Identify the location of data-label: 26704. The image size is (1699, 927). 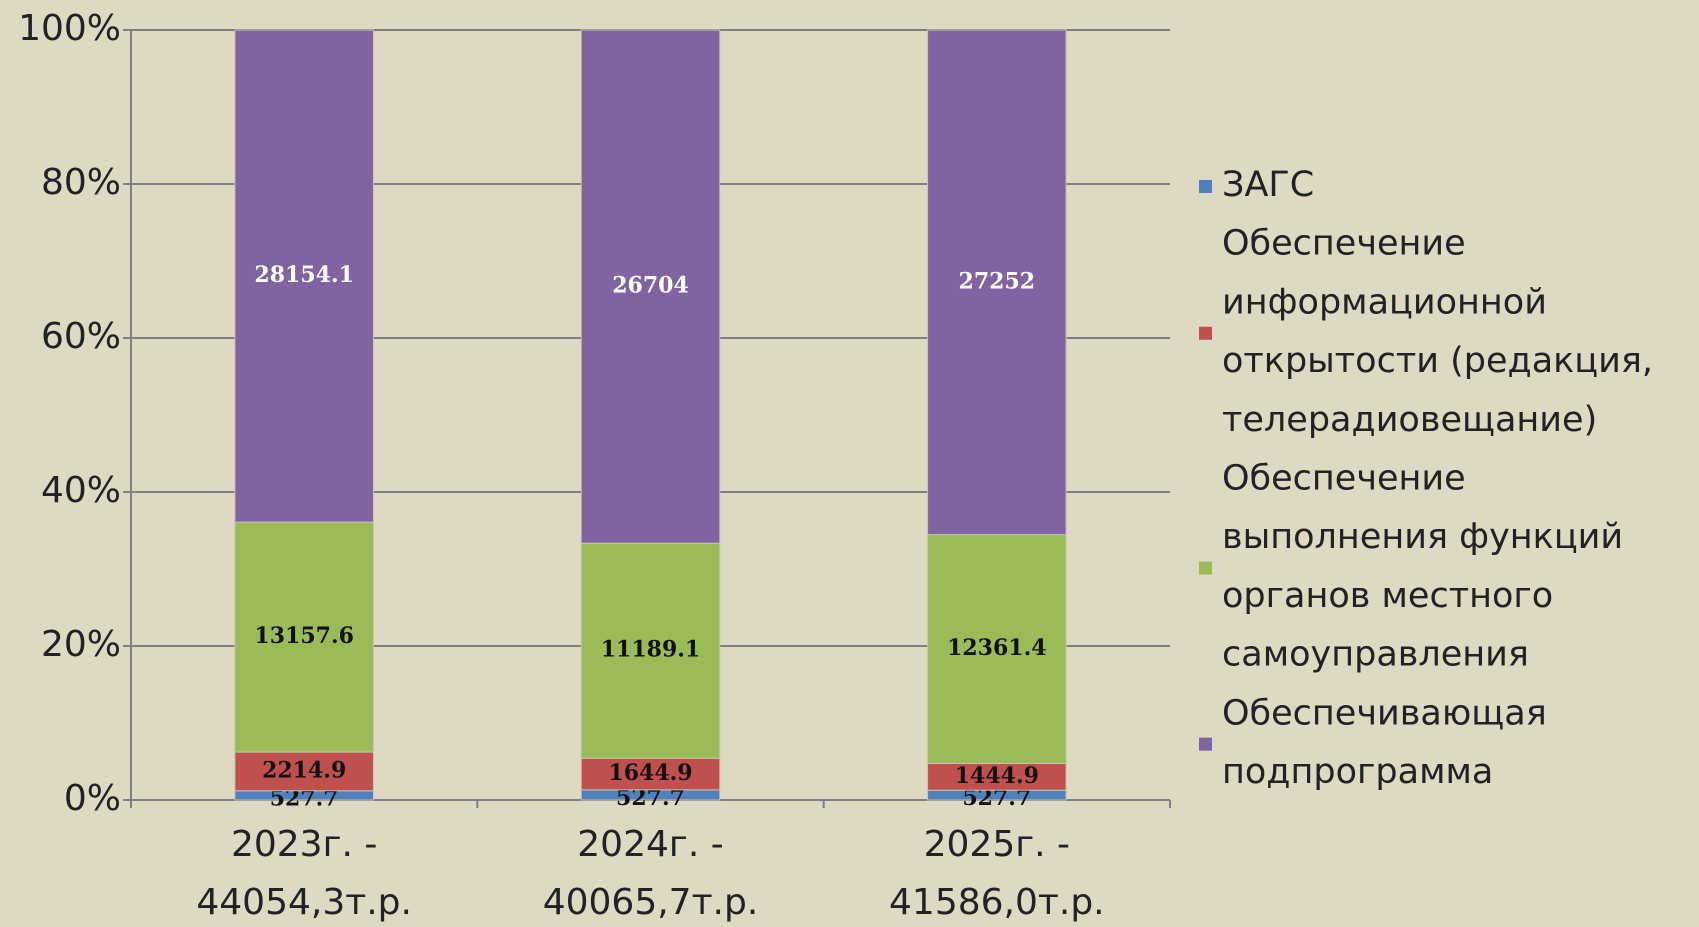
(650, 286).